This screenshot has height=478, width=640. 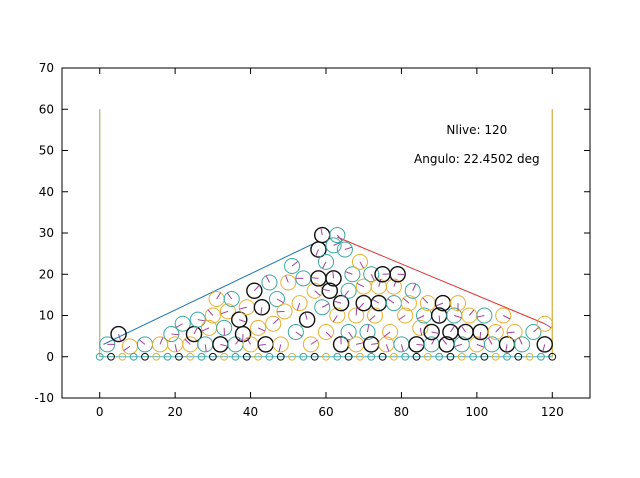 What do you see at coordinates (552, 412) in the screenshot?
I see `x-tick-label: 120` at bounding box center [552, 412].